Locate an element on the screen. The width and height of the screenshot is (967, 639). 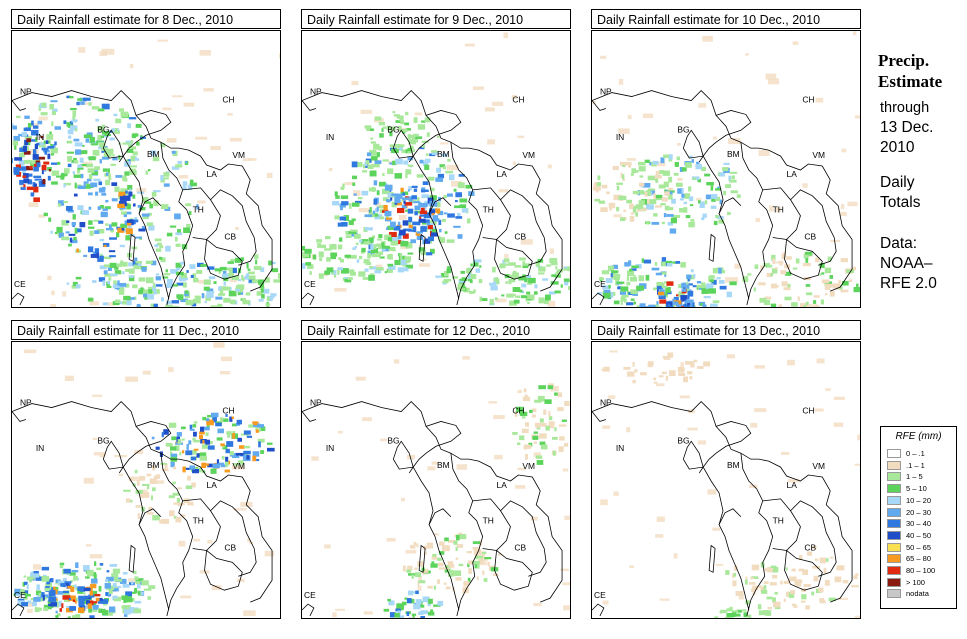
legend-item: 80 – 100 is located at coordinates (921, 570).